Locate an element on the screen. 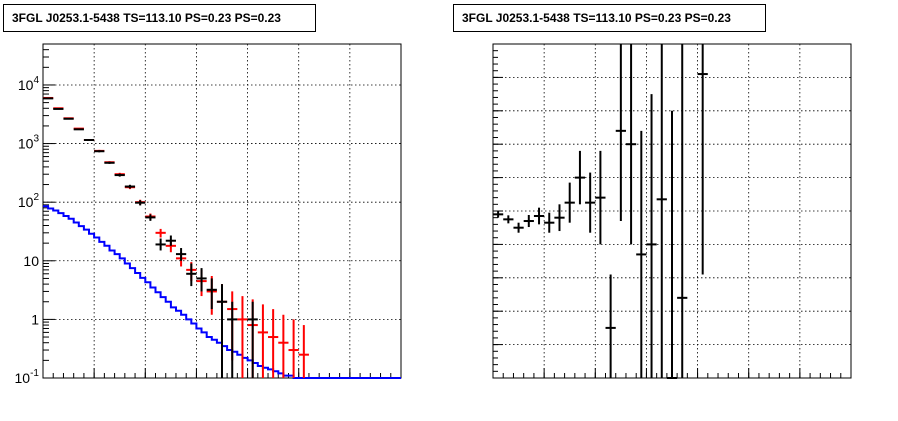 This screenshot has height=421, width=898. y-tick-label-exponent: 2 is located at coordinates (36, 197).